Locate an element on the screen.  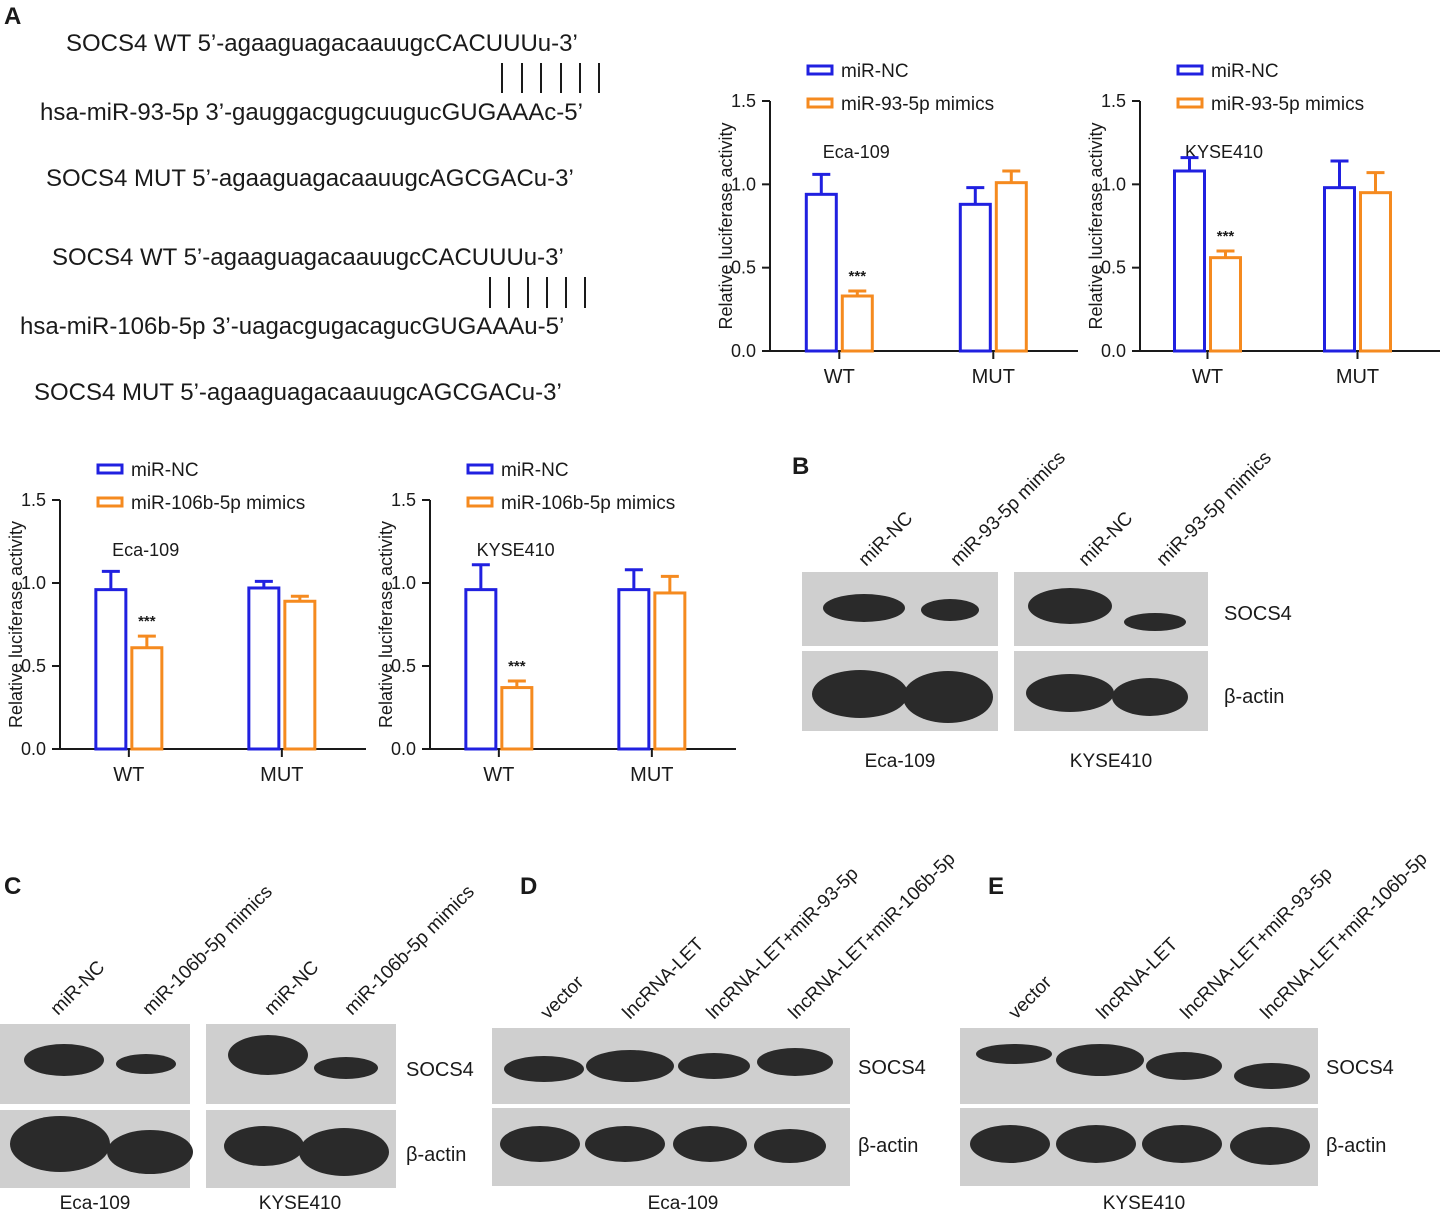
panel-label-d: D is located at coordinates (528, 886).